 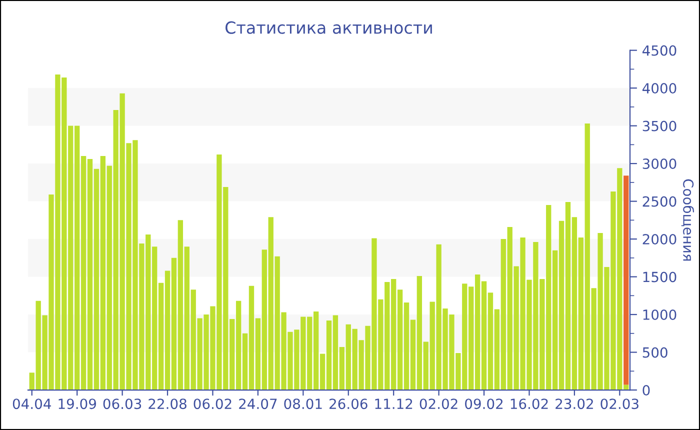 What do you see at coordinates (646, 390) in the screenshot?
I see `y-tick-label: 0` at bounding box center [646, 390].